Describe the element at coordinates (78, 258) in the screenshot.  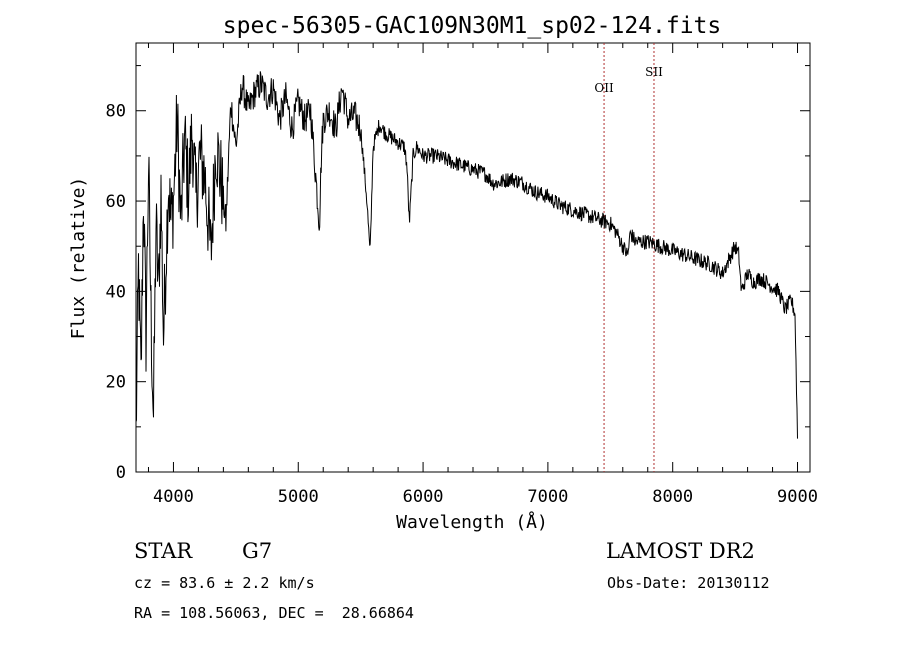
I see `y-axis-label: Flux (relative)` at that location.